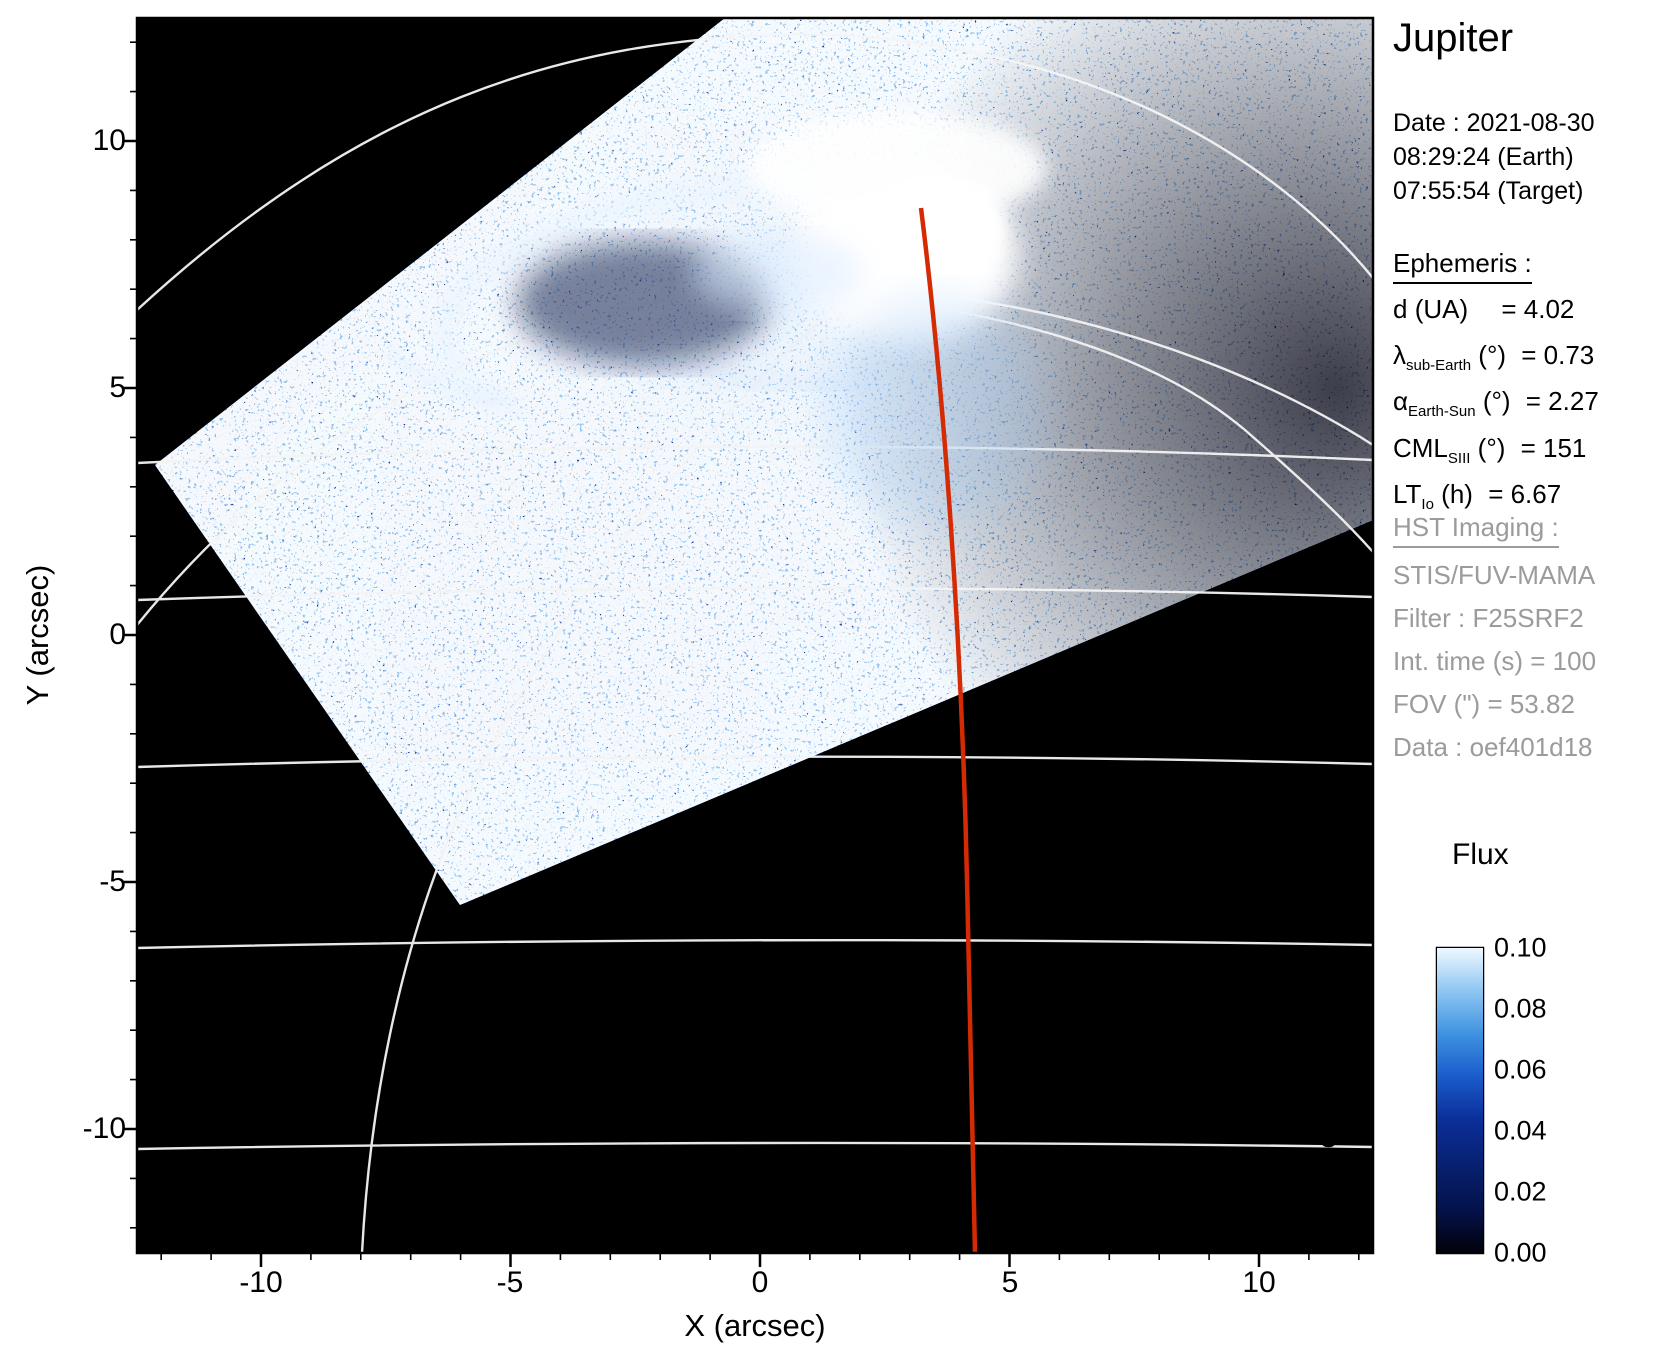 The height and width of the screenshot is (1367, 1676). I want to click on y-tick-label: 0, so click(117, 634).